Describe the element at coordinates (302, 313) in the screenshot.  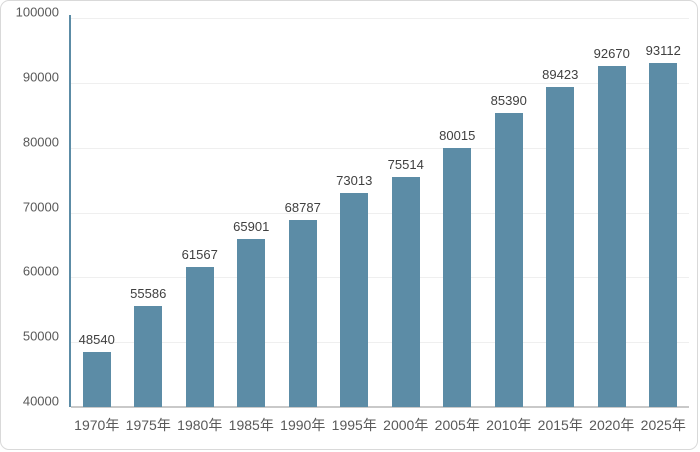
I see `bar-1990年` at that location.